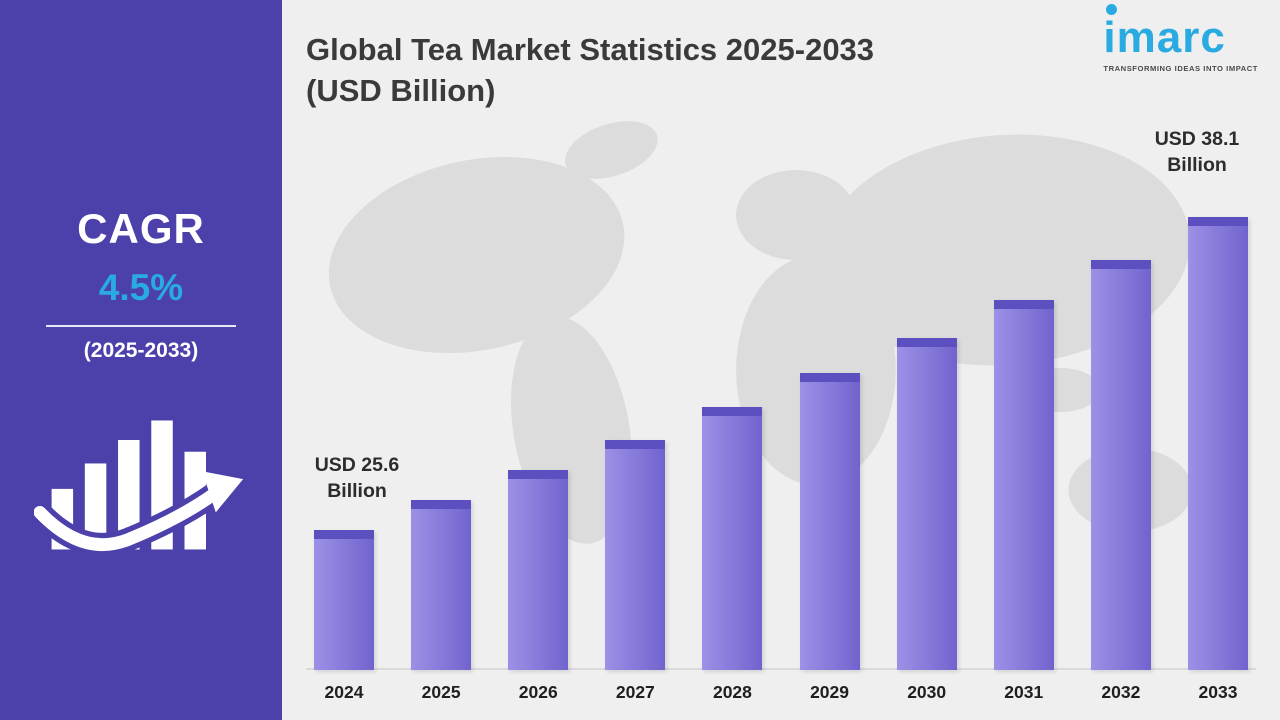  I want to click on bar-slot-2027: 2027, so click(635, 571).